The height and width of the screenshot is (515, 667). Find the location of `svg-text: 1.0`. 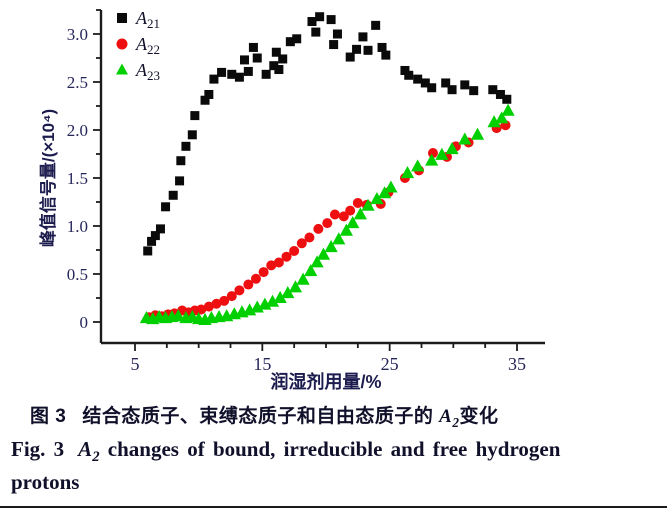

svg-text: 1.0 is located at coordinates (77, 226).